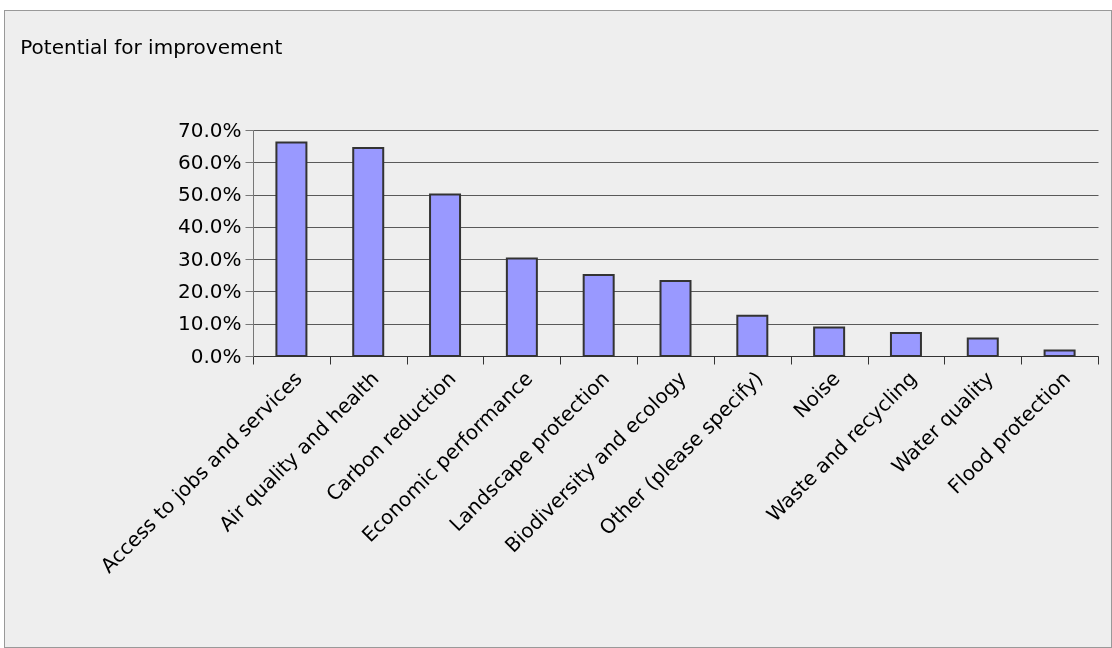  Describe the element at coordinates (209, 226) in the screenshot. I see `y-tick-label: 40.0%` at that location.